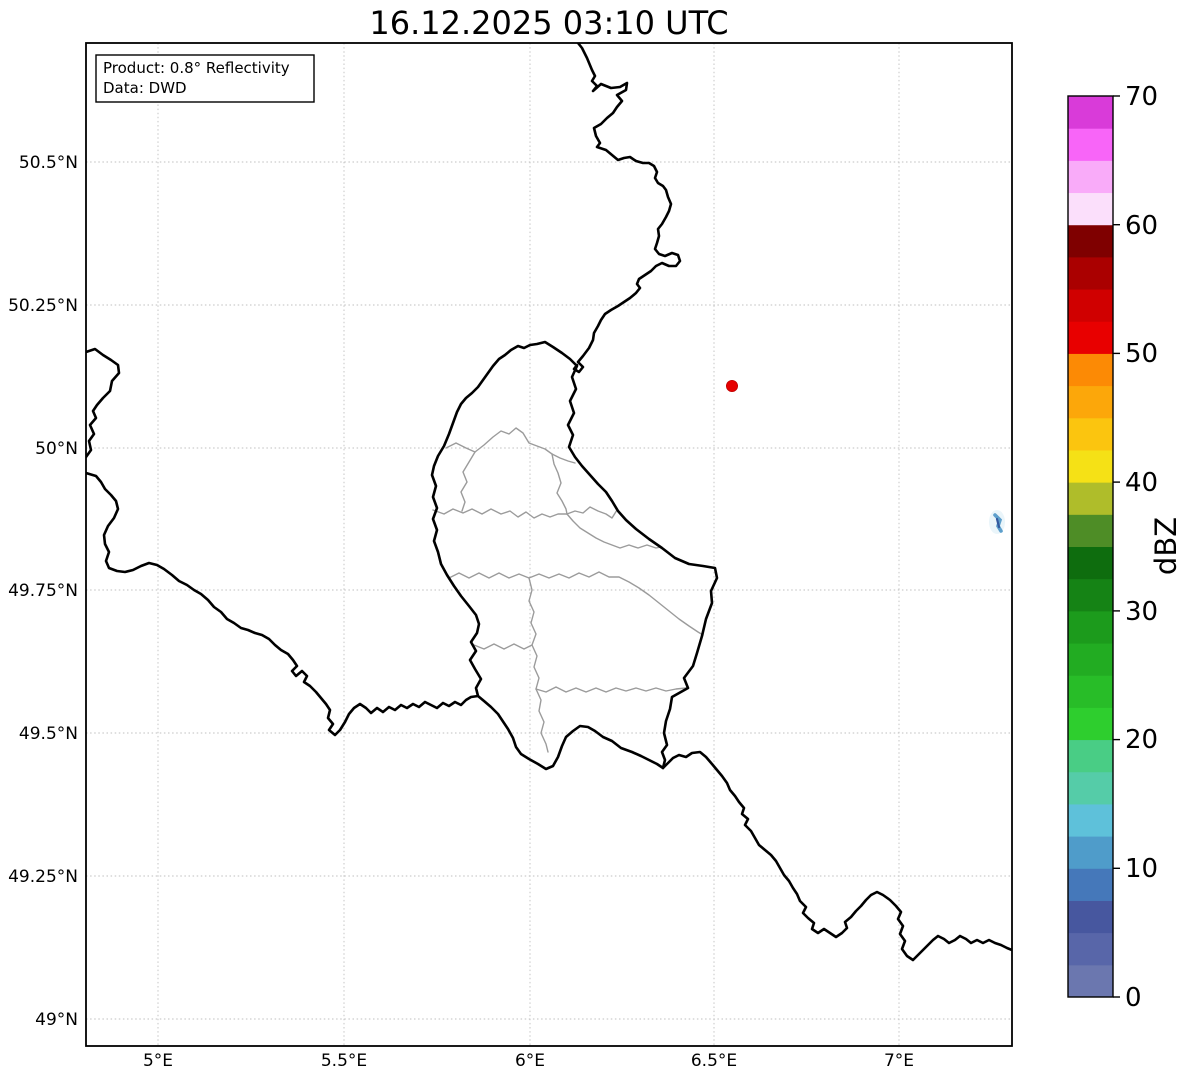  What do you see at coordinates (103, 403) in the screenshot?
I see `border-france-belgium-hook` at bounding box center [103, 403].